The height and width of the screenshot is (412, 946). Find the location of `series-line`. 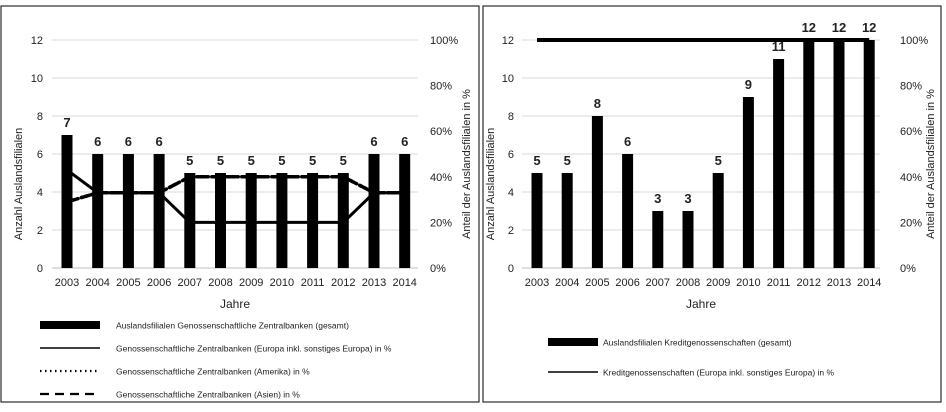

series-line is located at coordinates (235, 189).